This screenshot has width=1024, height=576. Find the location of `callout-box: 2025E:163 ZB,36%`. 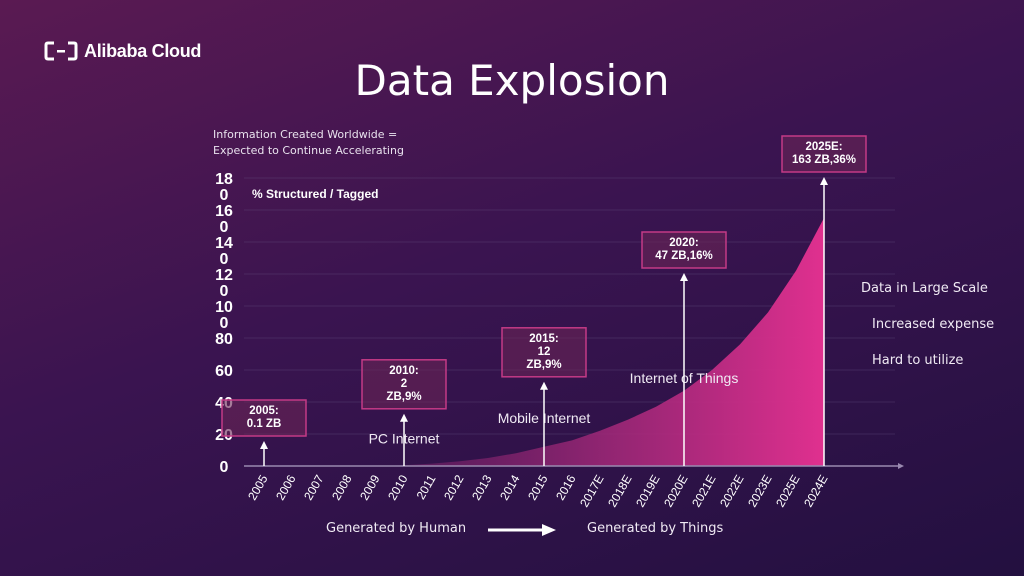

callout-box: 2025E:163 ZB,36% is located at coordinates (824, 154).